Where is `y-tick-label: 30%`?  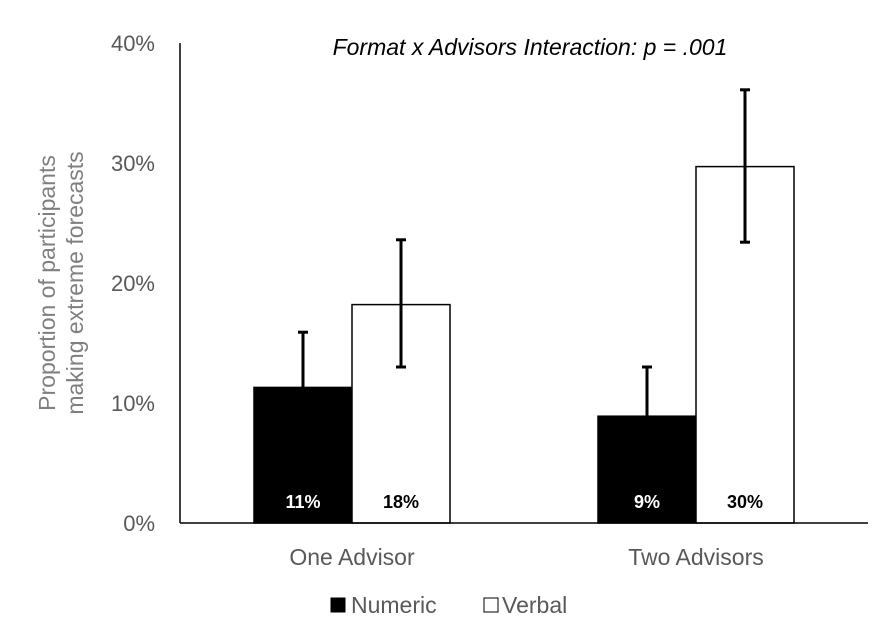
y-tick-label: 30% is located at coordinates (133, 163).